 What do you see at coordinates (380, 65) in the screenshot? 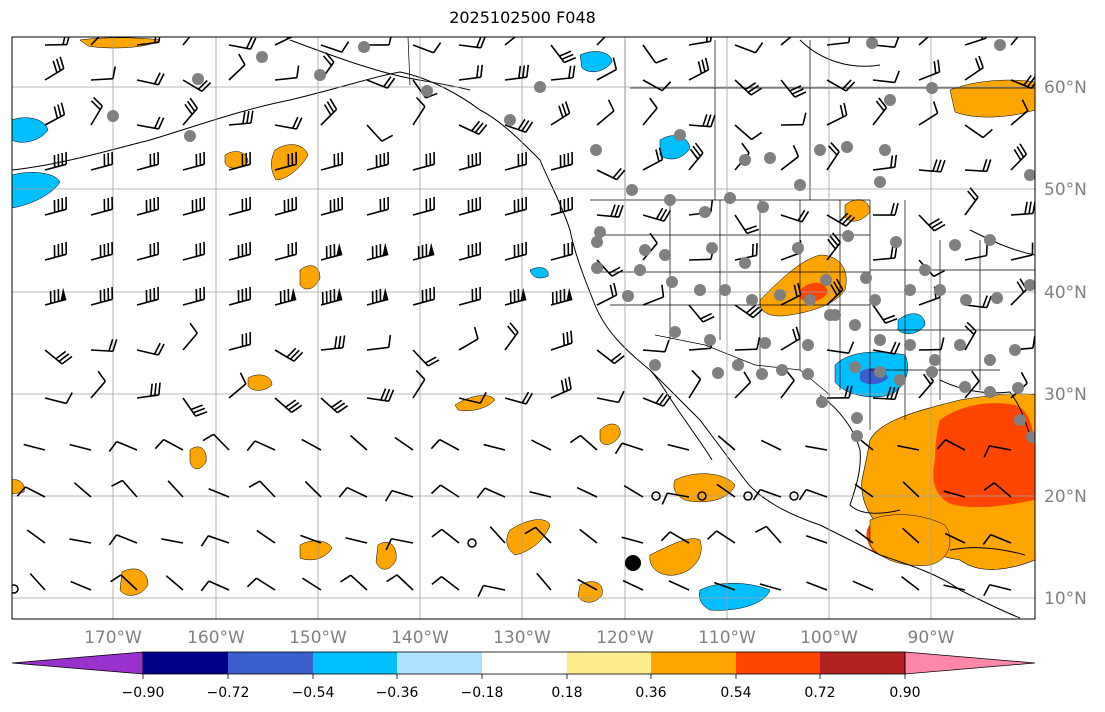
I see `coast-alaska-north` at bounding box center [380, 65].